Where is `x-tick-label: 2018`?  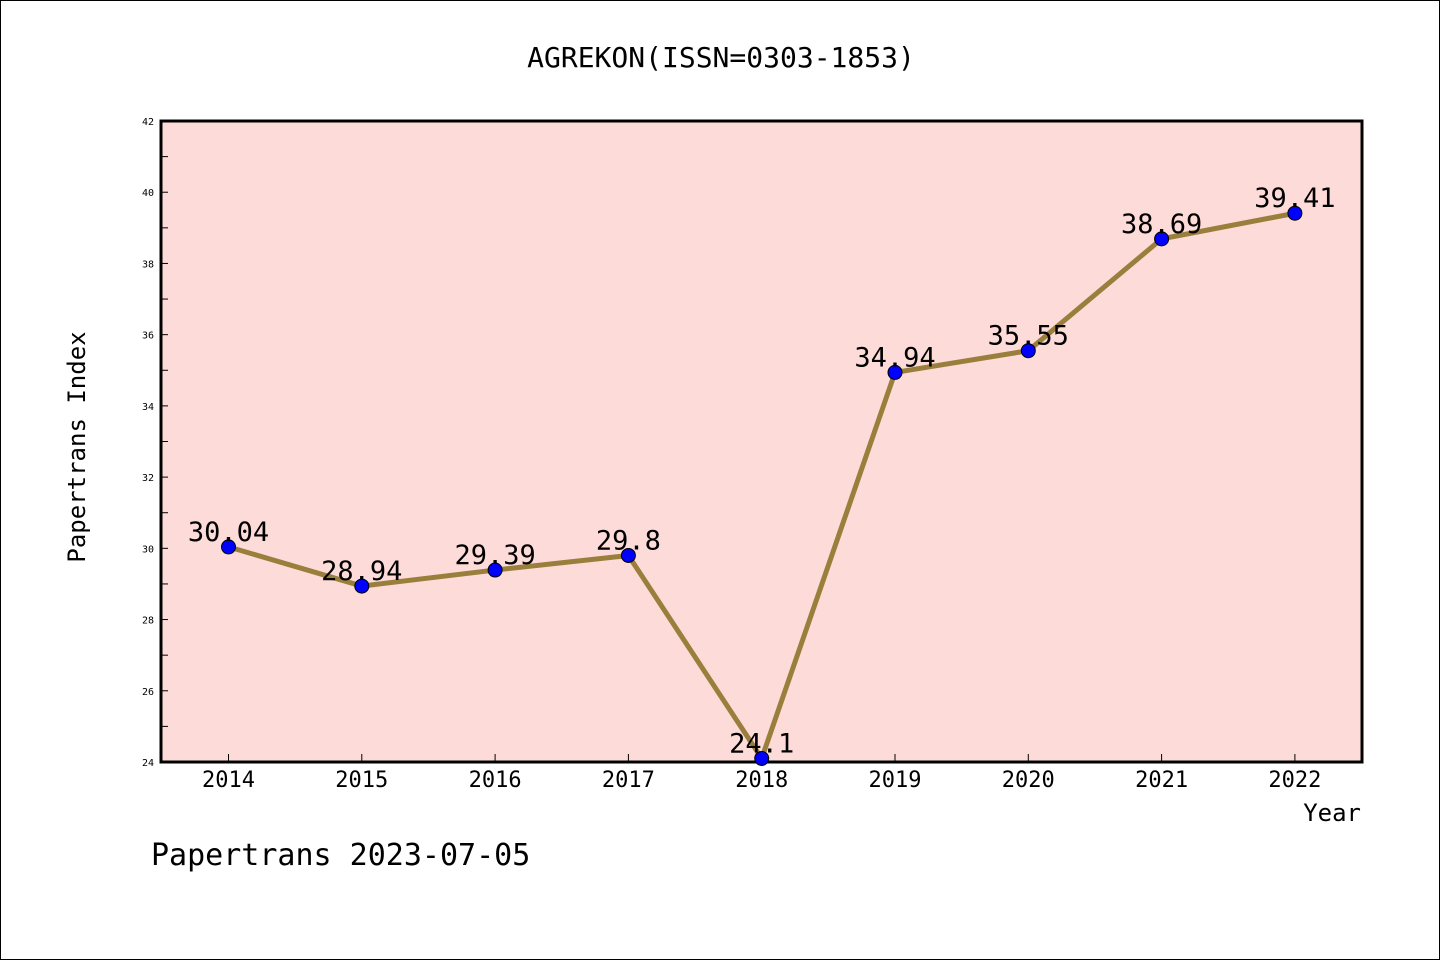
x-tick-label: 2018 is located at coordinates (761, 780).